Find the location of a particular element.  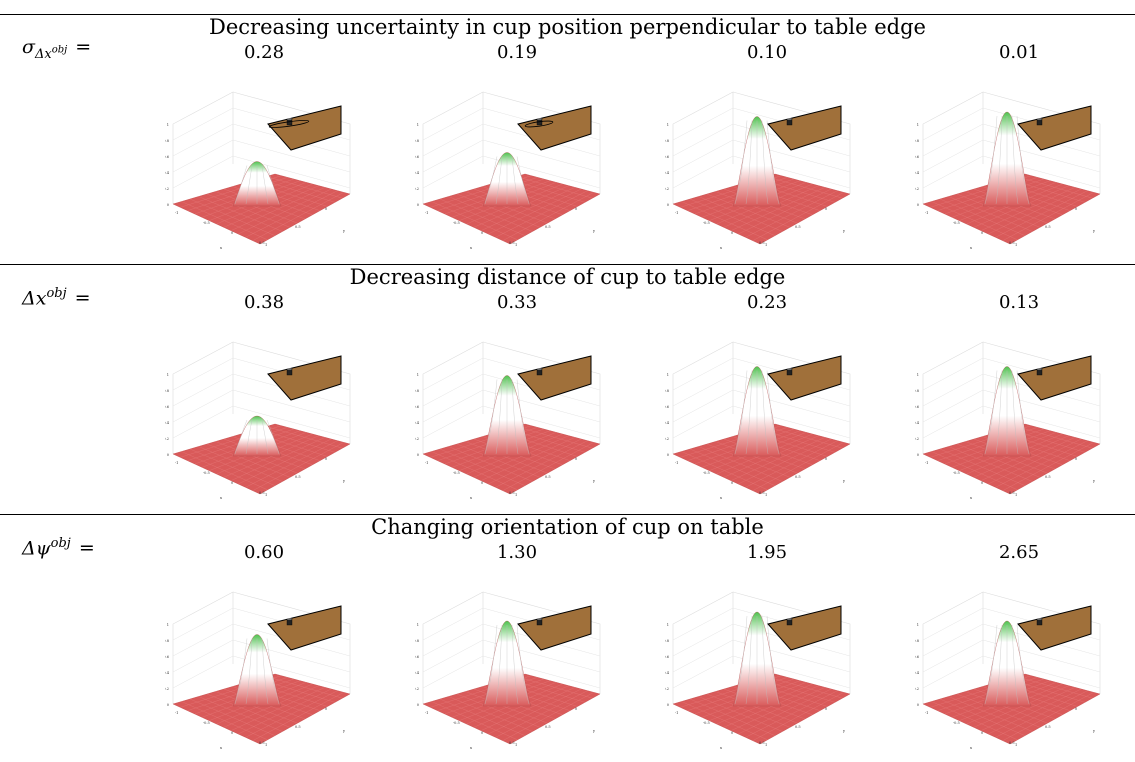

label-symbol: σ is located at coordinates (28, 47).